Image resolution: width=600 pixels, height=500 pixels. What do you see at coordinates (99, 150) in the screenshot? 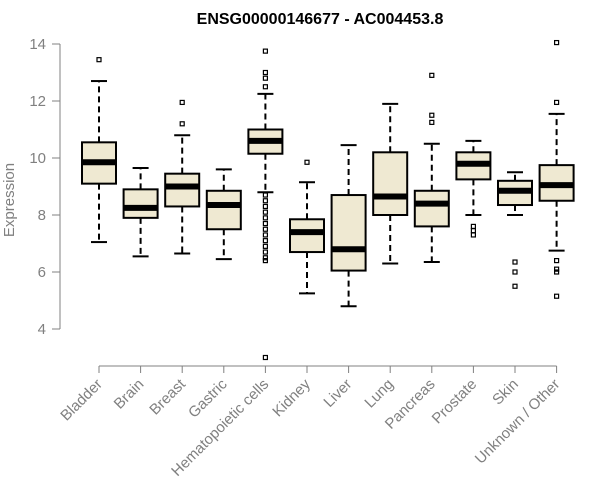
I see `box-bladder` at bounding box center [99, 150].